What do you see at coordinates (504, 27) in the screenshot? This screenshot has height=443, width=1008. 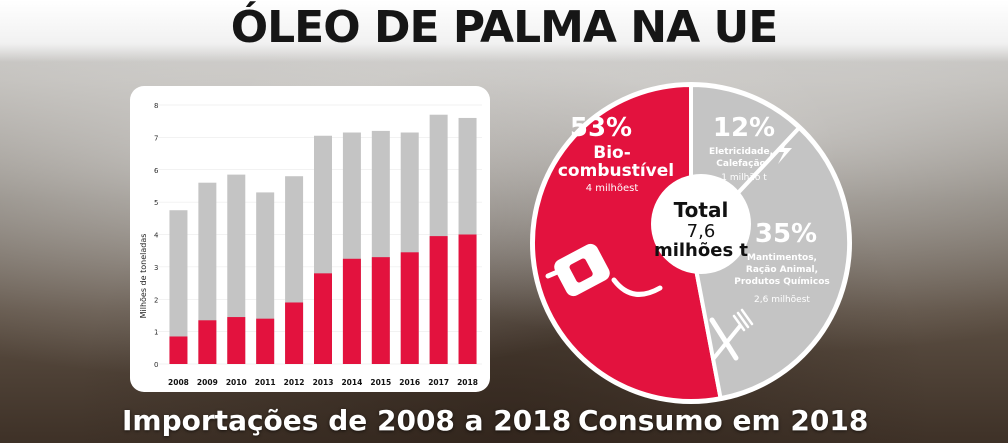 I see `page-title: ÓLEO DE PALMA NA UE` at bounding box center [504, 27].